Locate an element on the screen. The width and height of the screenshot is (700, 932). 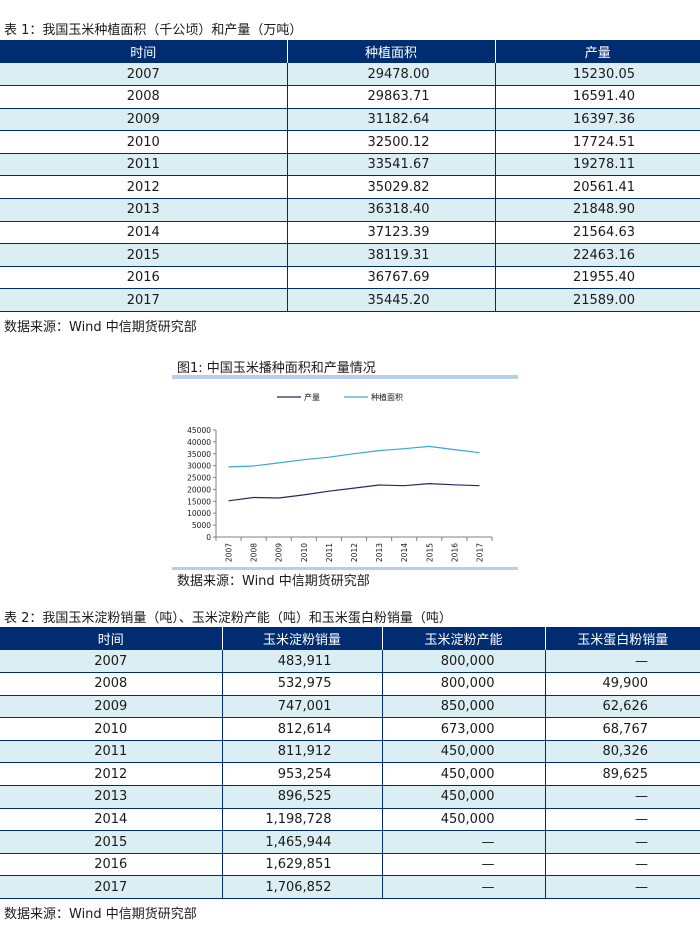
table-cell: 21955.40 is located at coordinates (597, 277).